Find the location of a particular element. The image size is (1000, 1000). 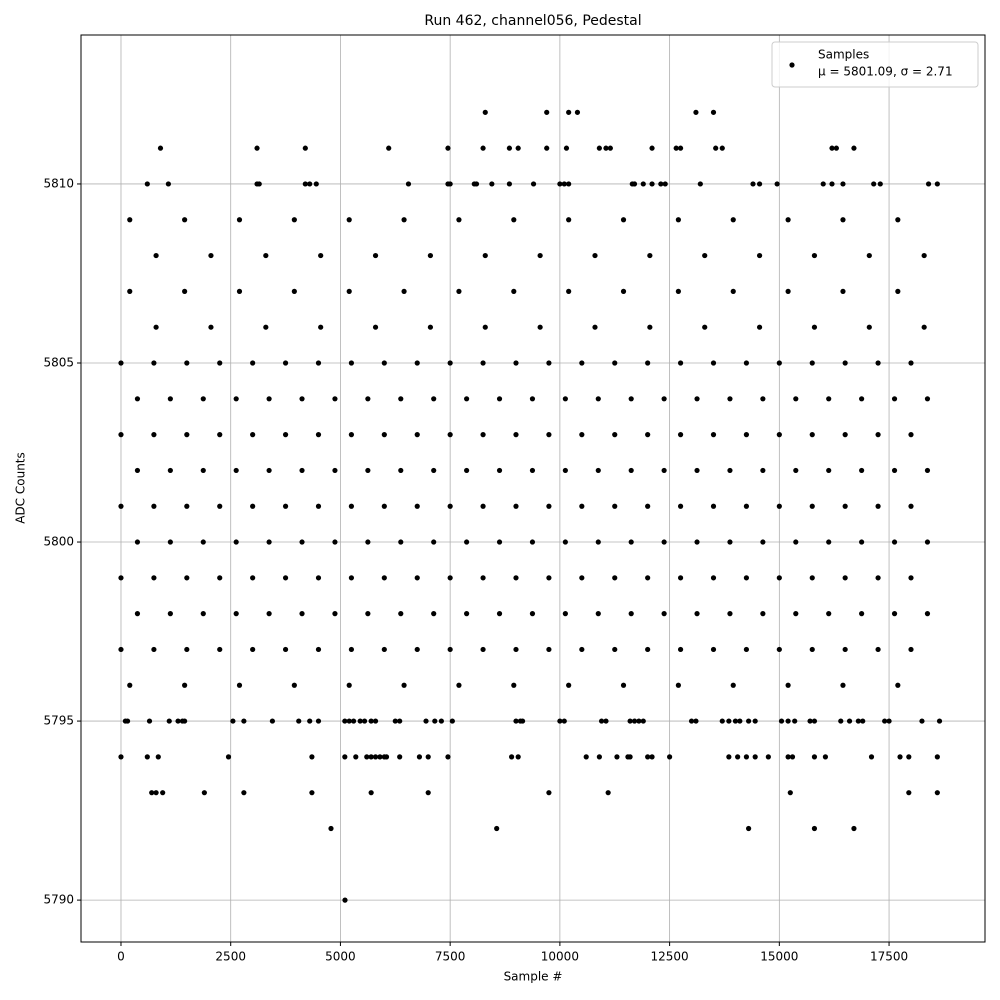

legend-marker is located at coordinates (792, 65).